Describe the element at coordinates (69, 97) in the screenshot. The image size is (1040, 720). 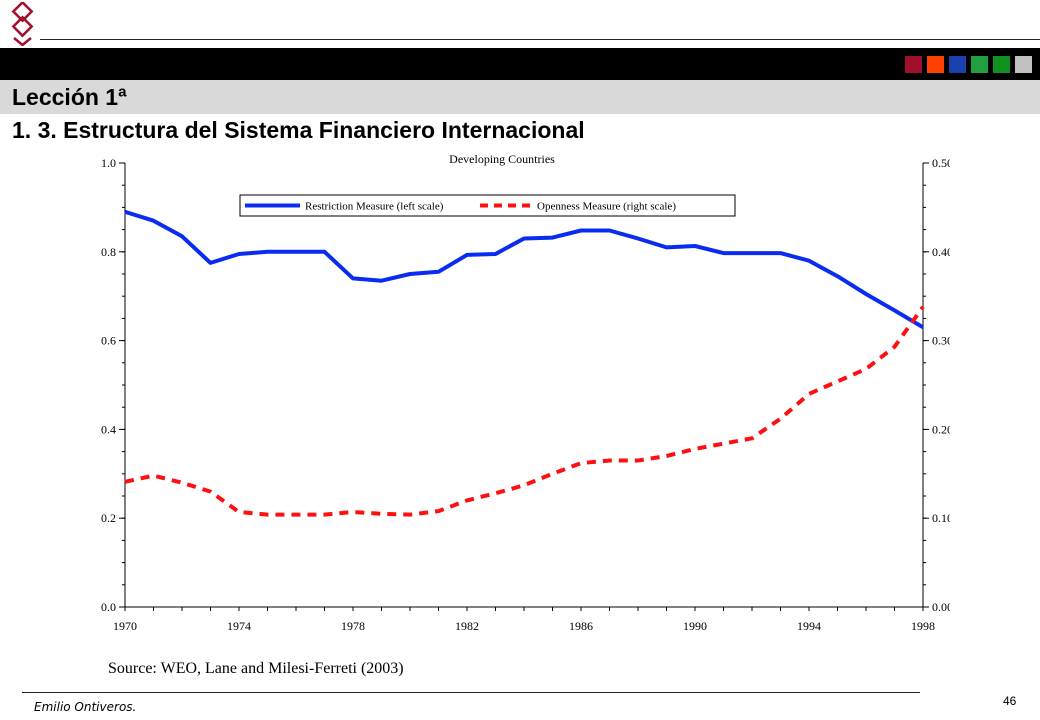
I see `lesson-title: Lección 1ª` at that location.